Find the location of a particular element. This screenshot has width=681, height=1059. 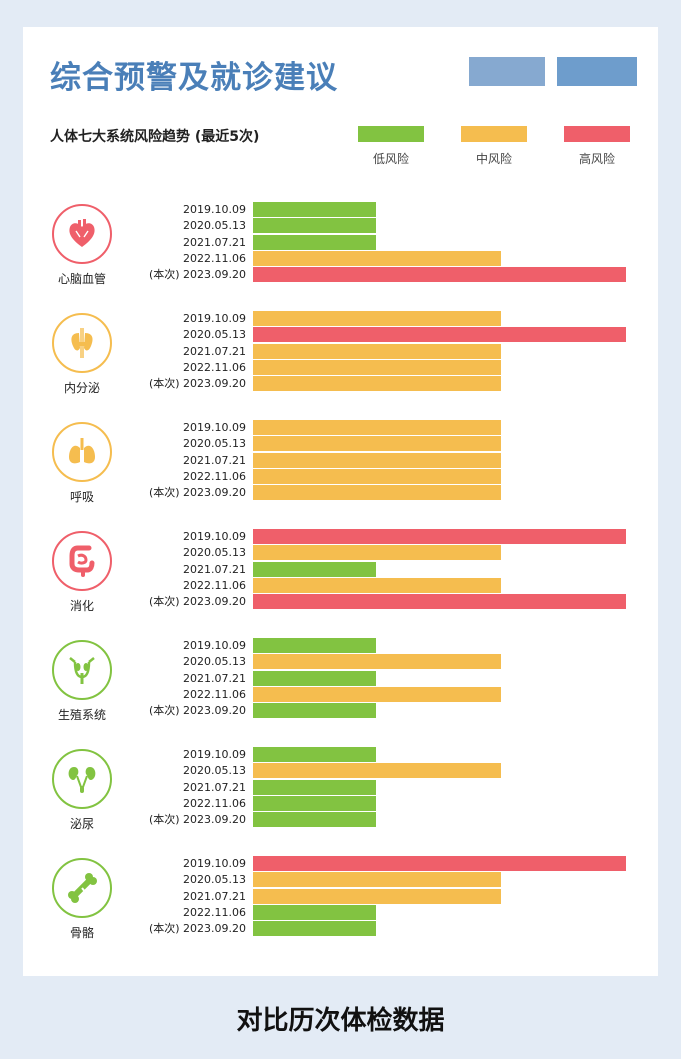

legend-swatch-high is located at coordinates (597, 134).